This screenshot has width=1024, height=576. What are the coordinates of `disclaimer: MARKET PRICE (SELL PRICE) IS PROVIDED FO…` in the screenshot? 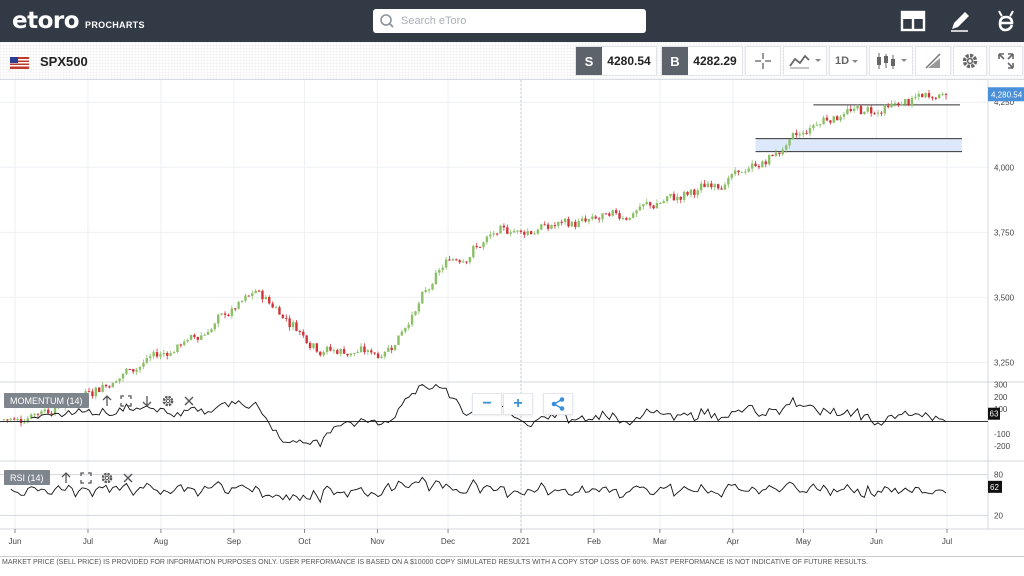 It's located at (512, 566).